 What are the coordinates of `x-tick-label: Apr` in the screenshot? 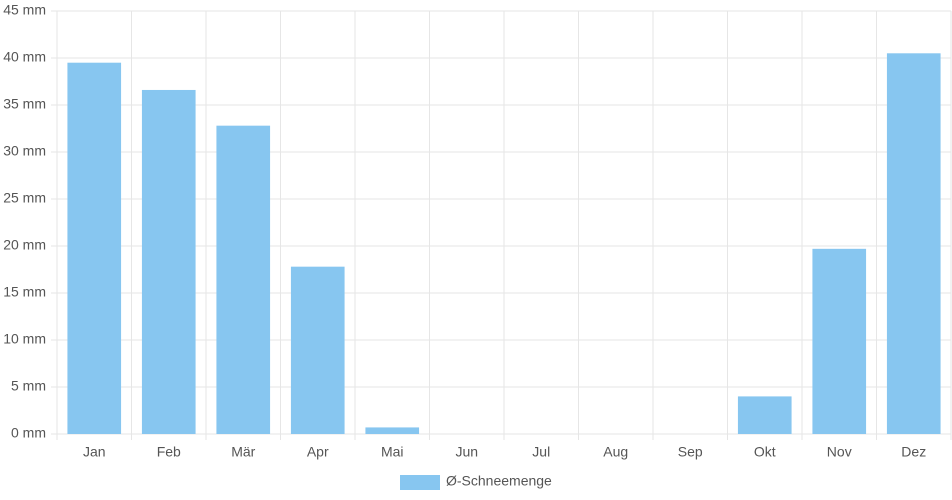 It's located at (318, 452).